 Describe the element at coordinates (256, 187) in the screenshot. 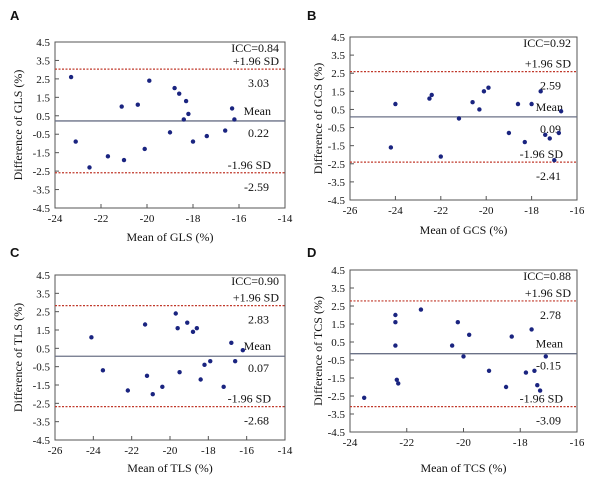

I see `lower-limit-value: -2.59` at that location.